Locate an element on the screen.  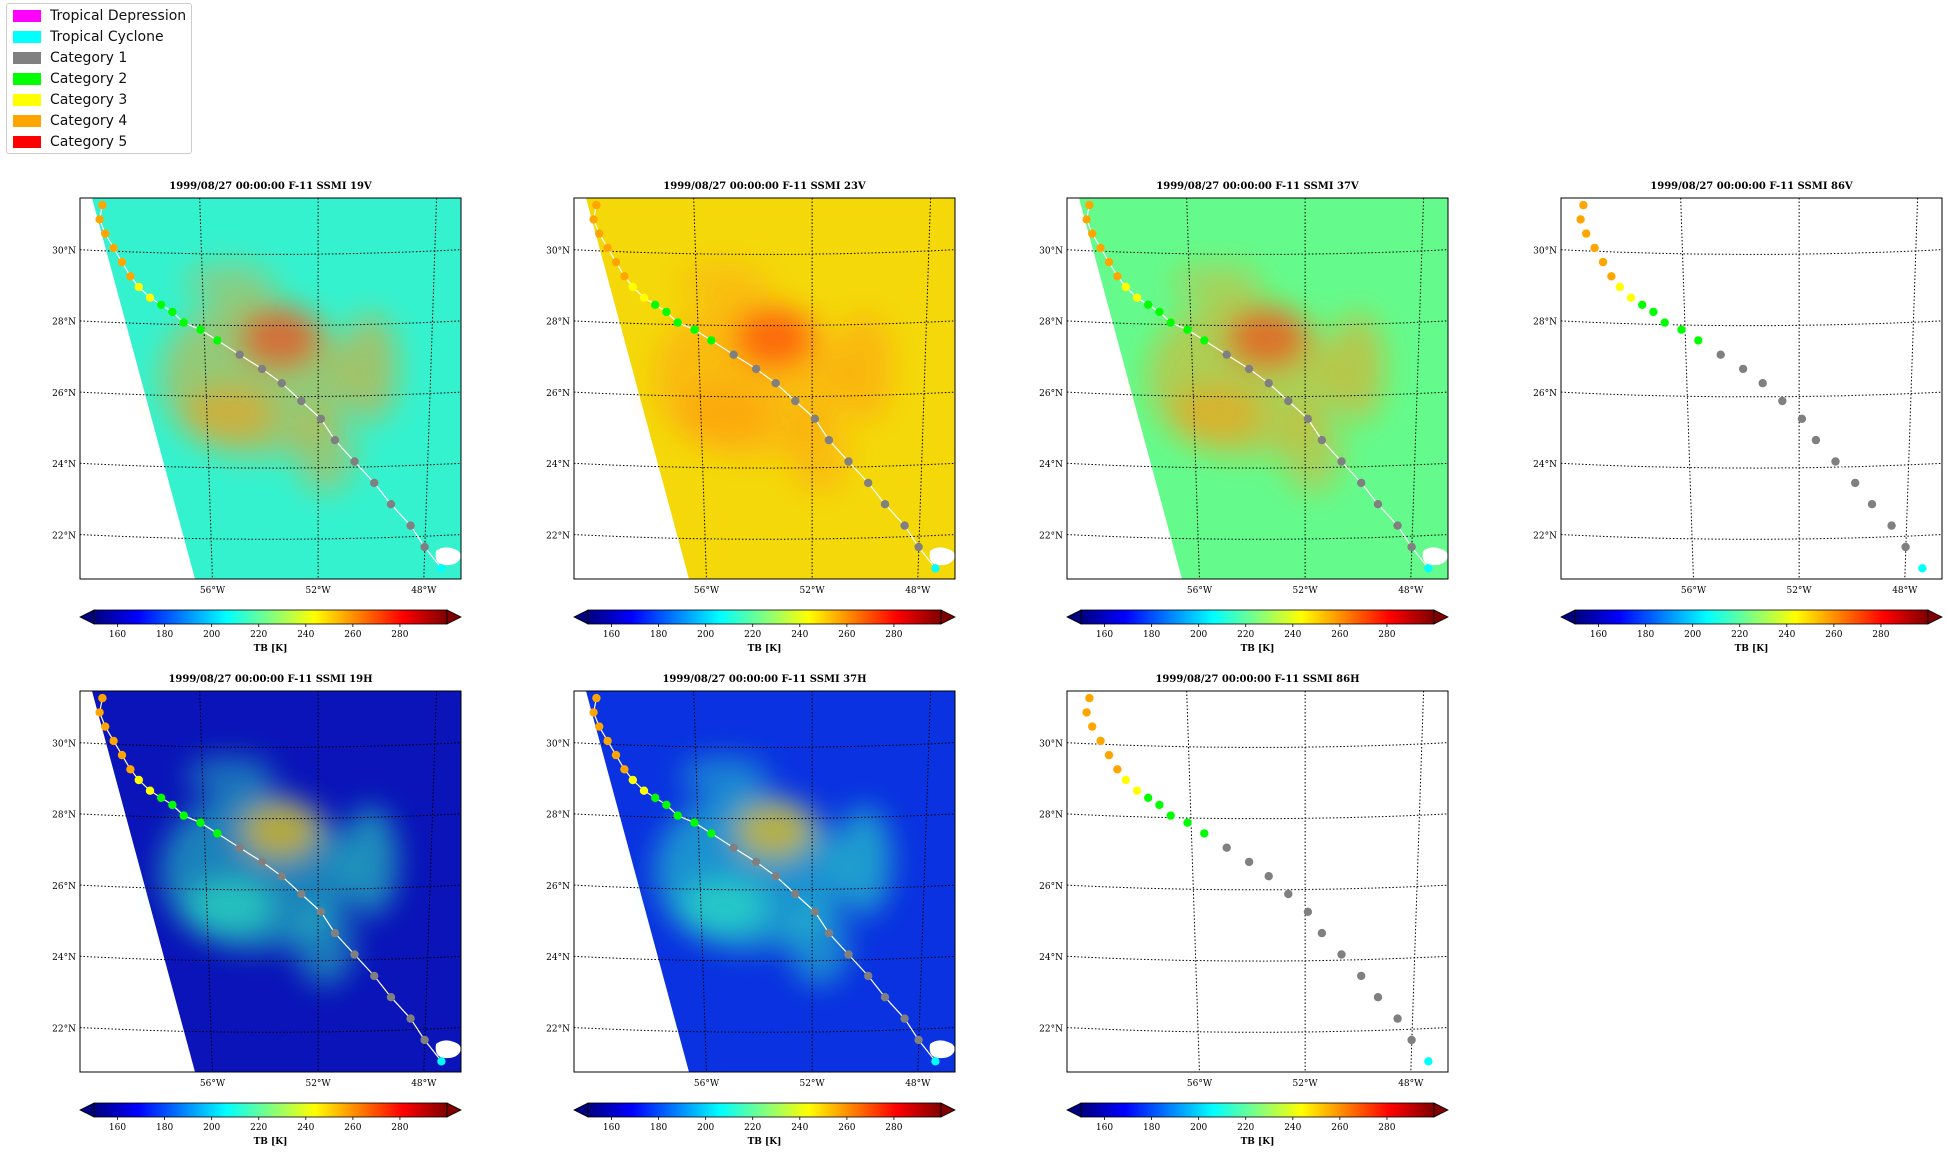
meridian-line is located at coordinates (1911, 388).